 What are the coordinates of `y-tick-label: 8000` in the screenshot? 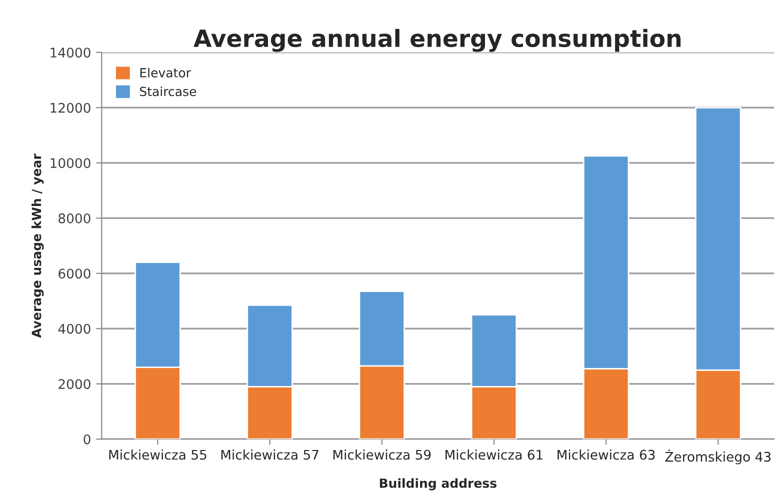 It's located at (74, 218).